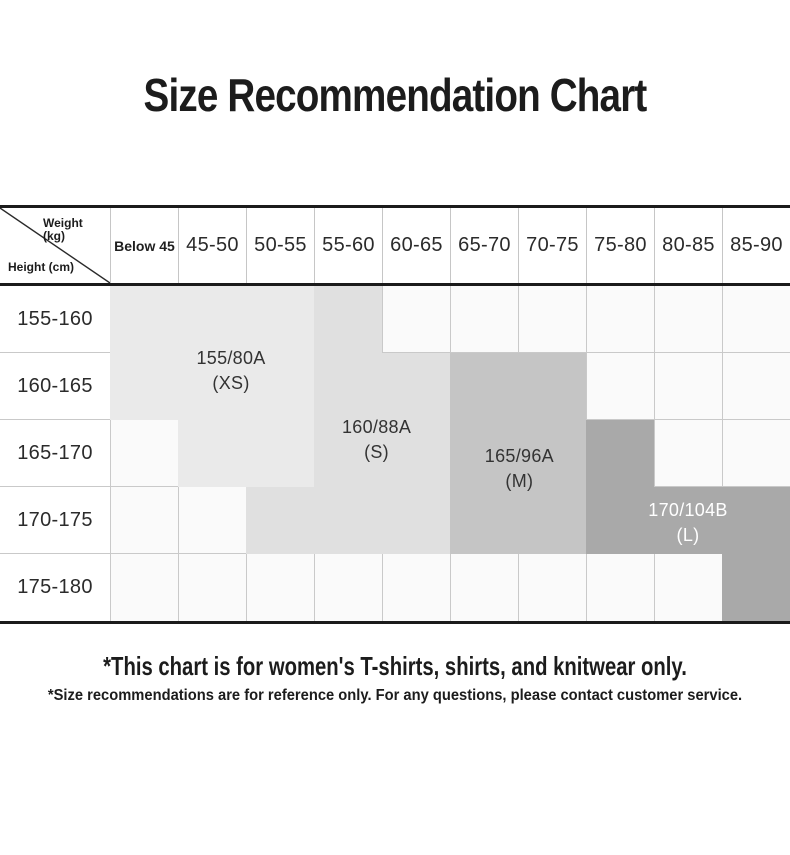 The image size is (790, 855). I want to click on weight-column-header: Below 45, so click(144, 245).